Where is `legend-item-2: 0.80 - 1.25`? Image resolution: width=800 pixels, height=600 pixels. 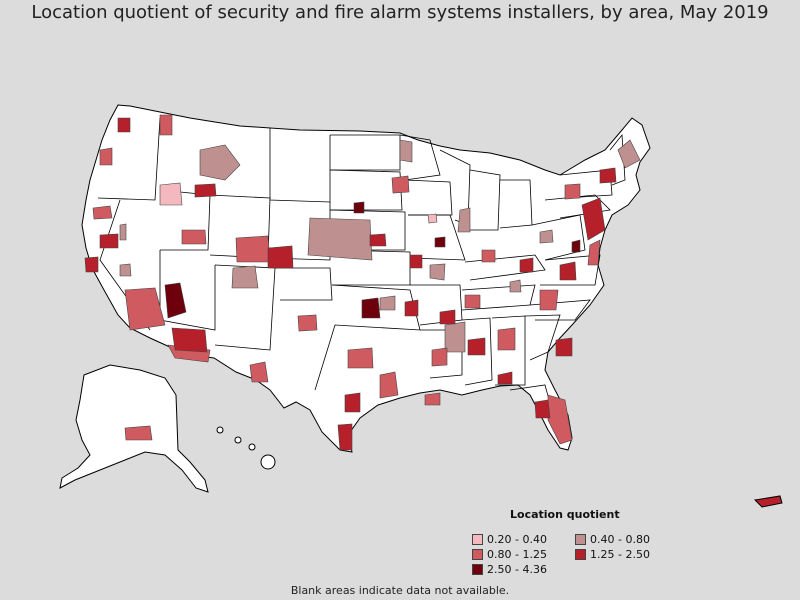 legend-item-2: 0.80 - 1.25 is located at coordinates (509, 554).